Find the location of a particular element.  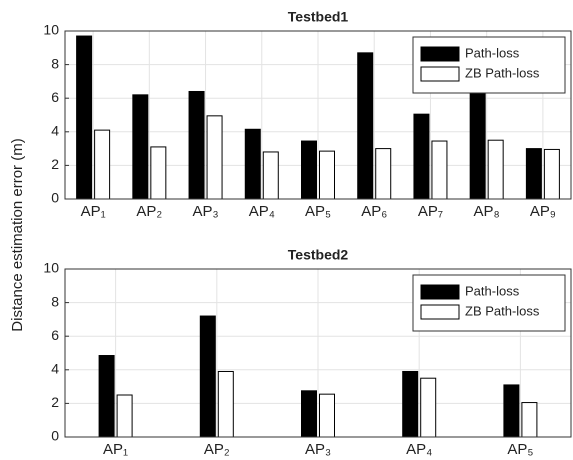

x-tick-label: AP₆ is located at coordinates (374, 211).